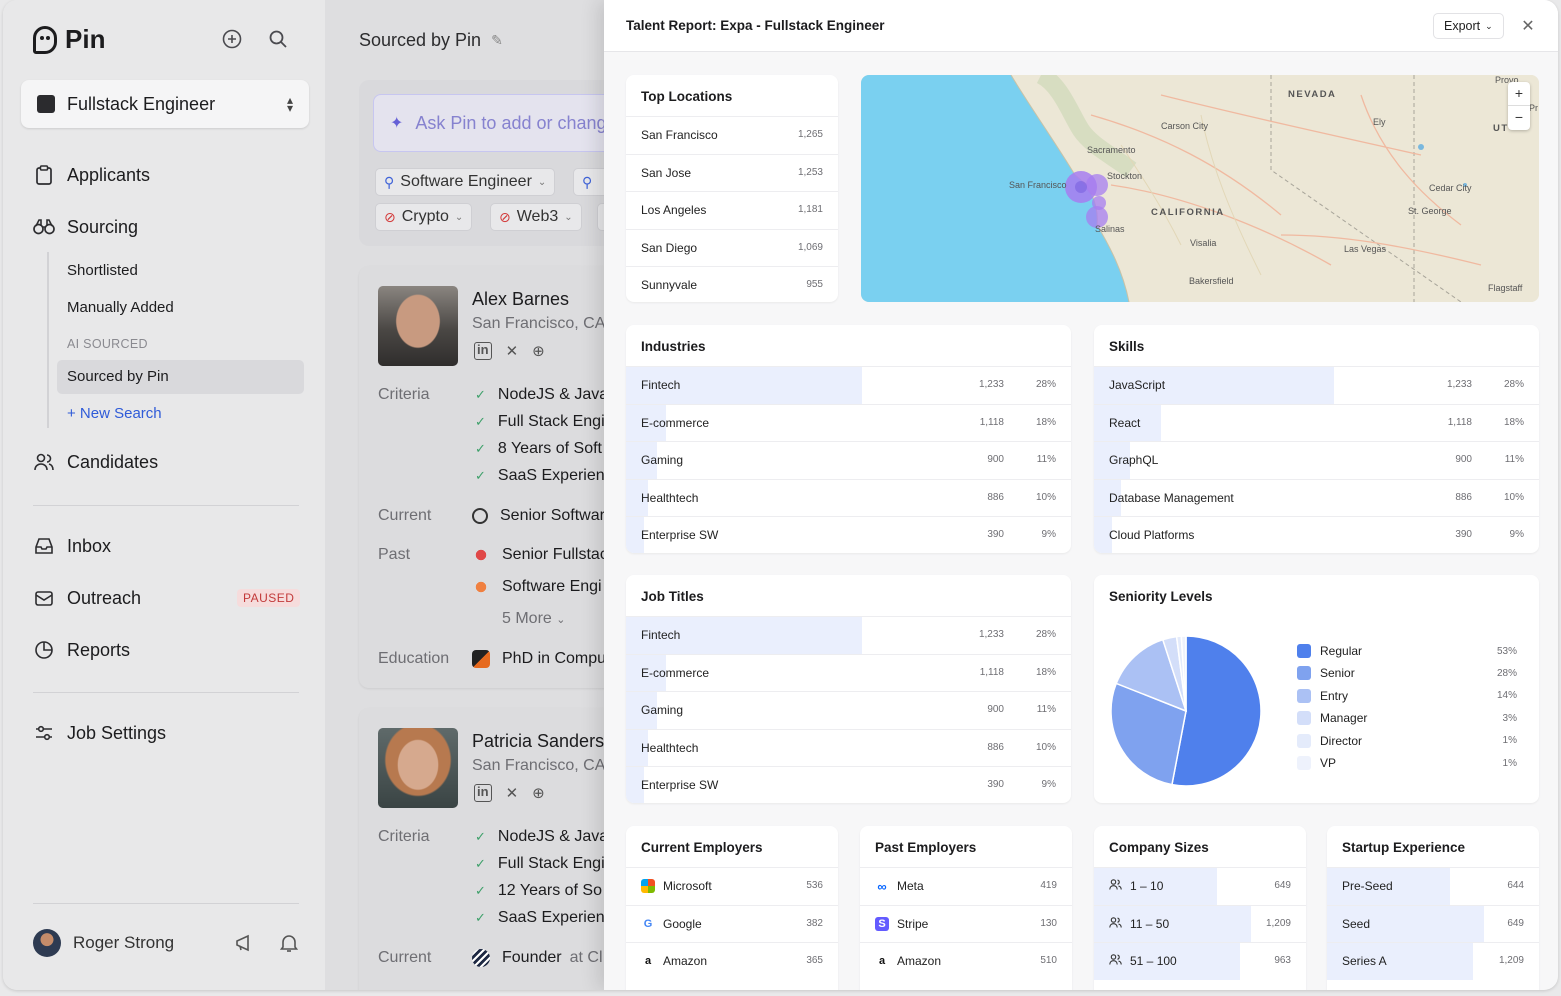 The image size is (1561, 996). What do you see at coordinates (732, 210) in the screenshot?
I see `report-row: Los Angeles 1,181` at bounding box center [732, 210].